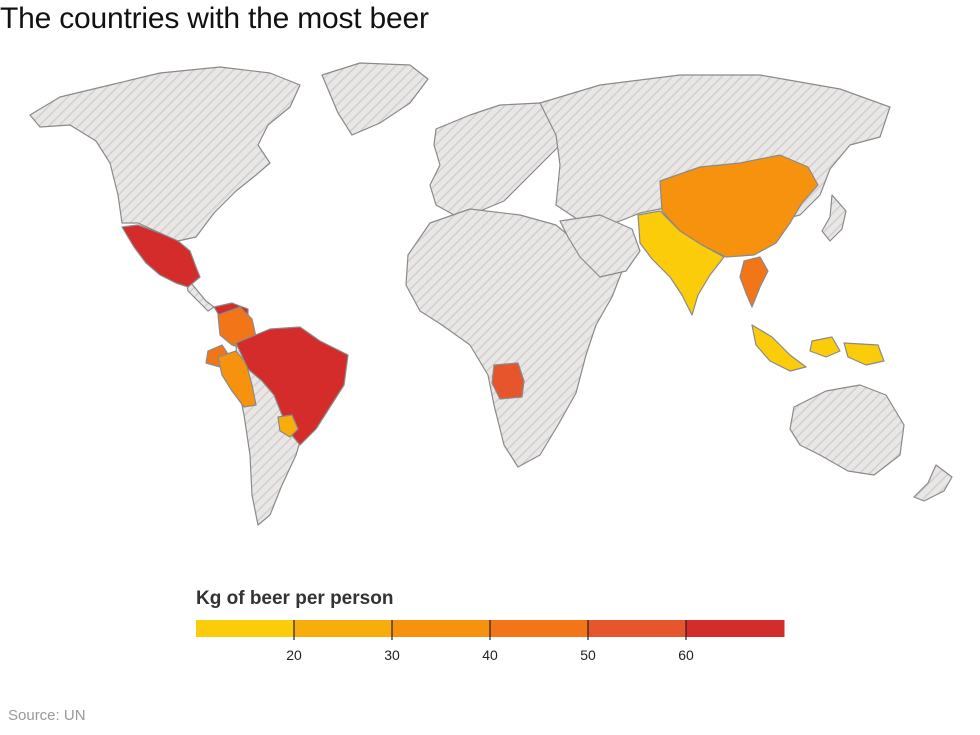 The image size is (980, 735). Describe the element at coordinates (933, 483) in the screenshot. I see `new-zealand-landmass` at that location.